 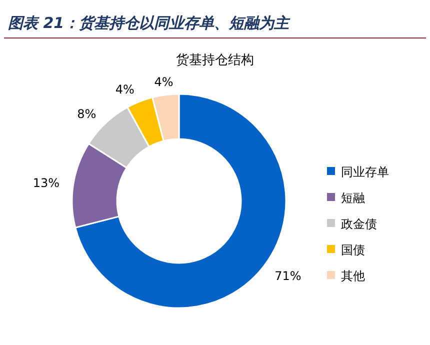 What do you see at coordinates (353, 198) in the screenshot?
I see `legend-label: 短融` at bounding box center [353, 198].